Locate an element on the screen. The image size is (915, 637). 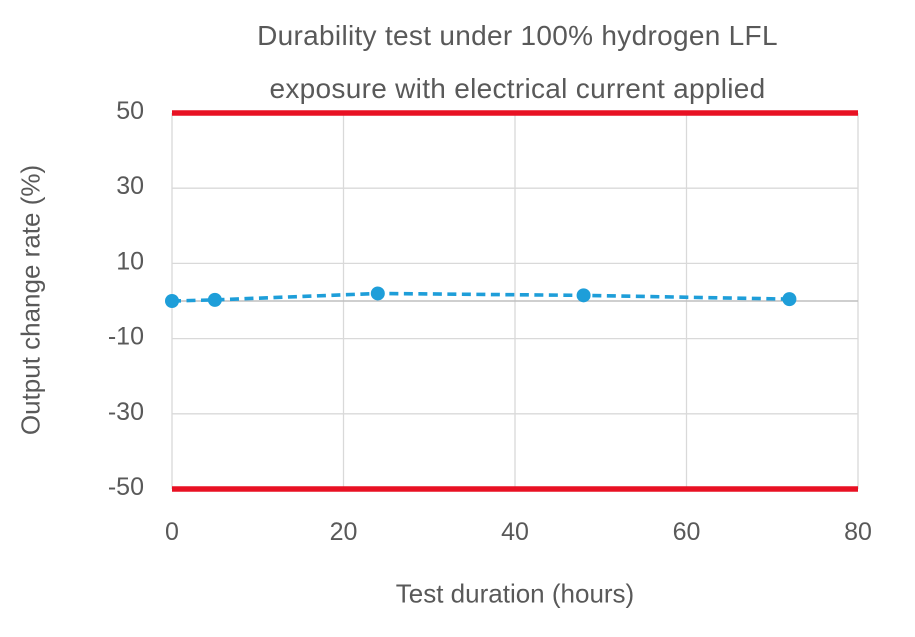
data-point-48h is located at coordinates (583, 295).